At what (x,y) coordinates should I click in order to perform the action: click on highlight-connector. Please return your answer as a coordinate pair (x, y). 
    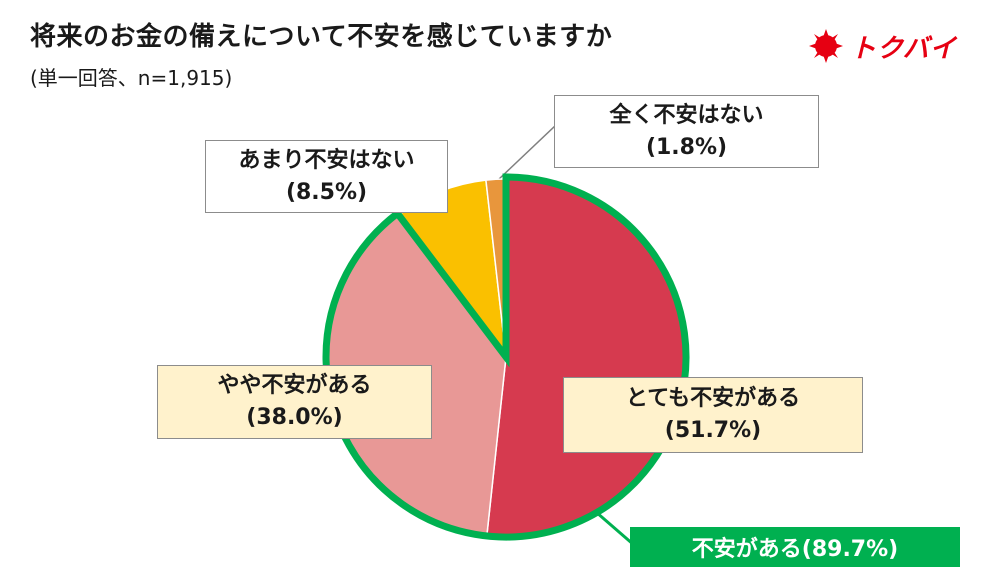
    Looking at the image, I should click on (615, 528).